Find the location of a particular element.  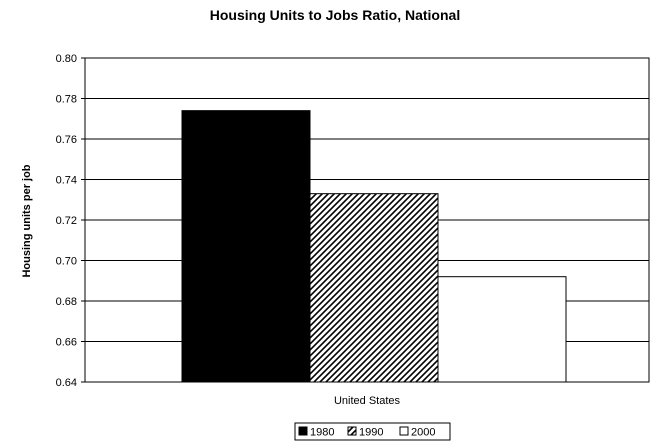

y-axis-label: Housing units per job is located at coordinates (27, 220).